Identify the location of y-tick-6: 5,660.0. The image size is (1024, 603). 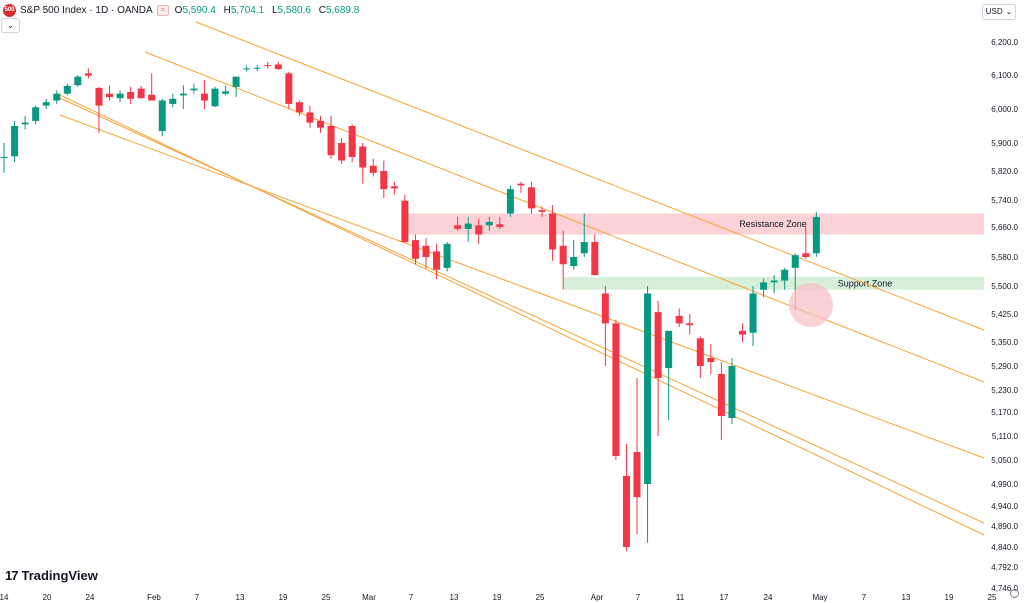
(1004, 227).